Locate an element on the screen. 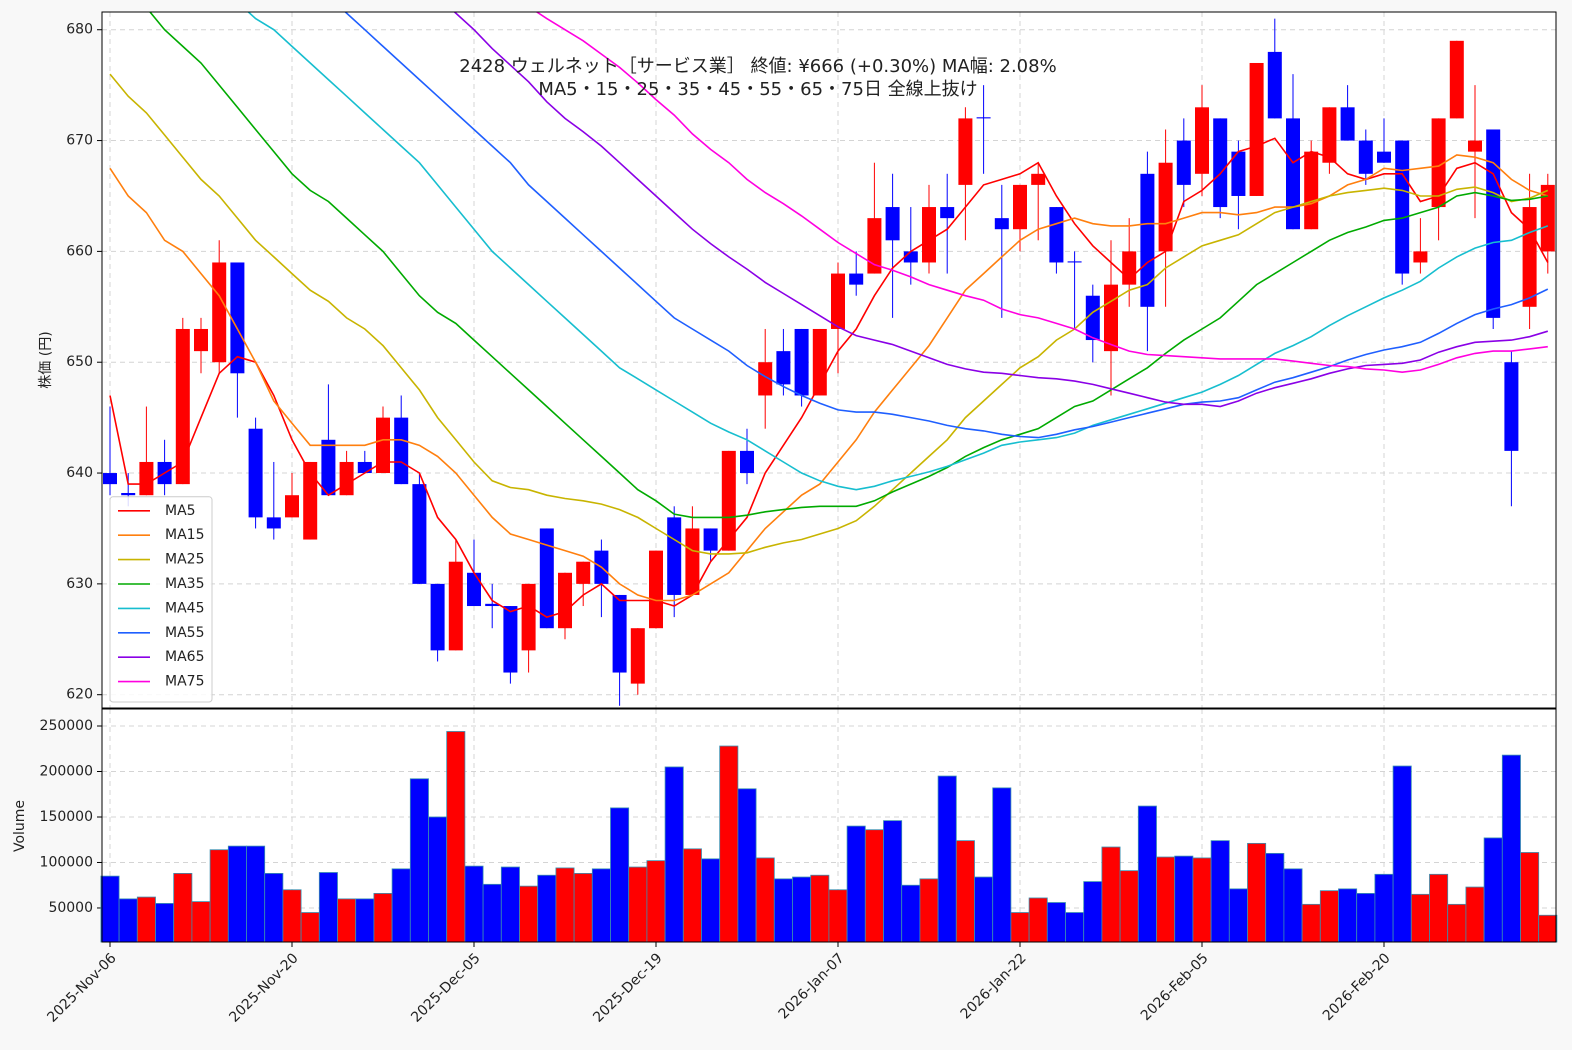 The image size is (1572, 1050). legend-label: MA35 is located at coordinates (184, 584).